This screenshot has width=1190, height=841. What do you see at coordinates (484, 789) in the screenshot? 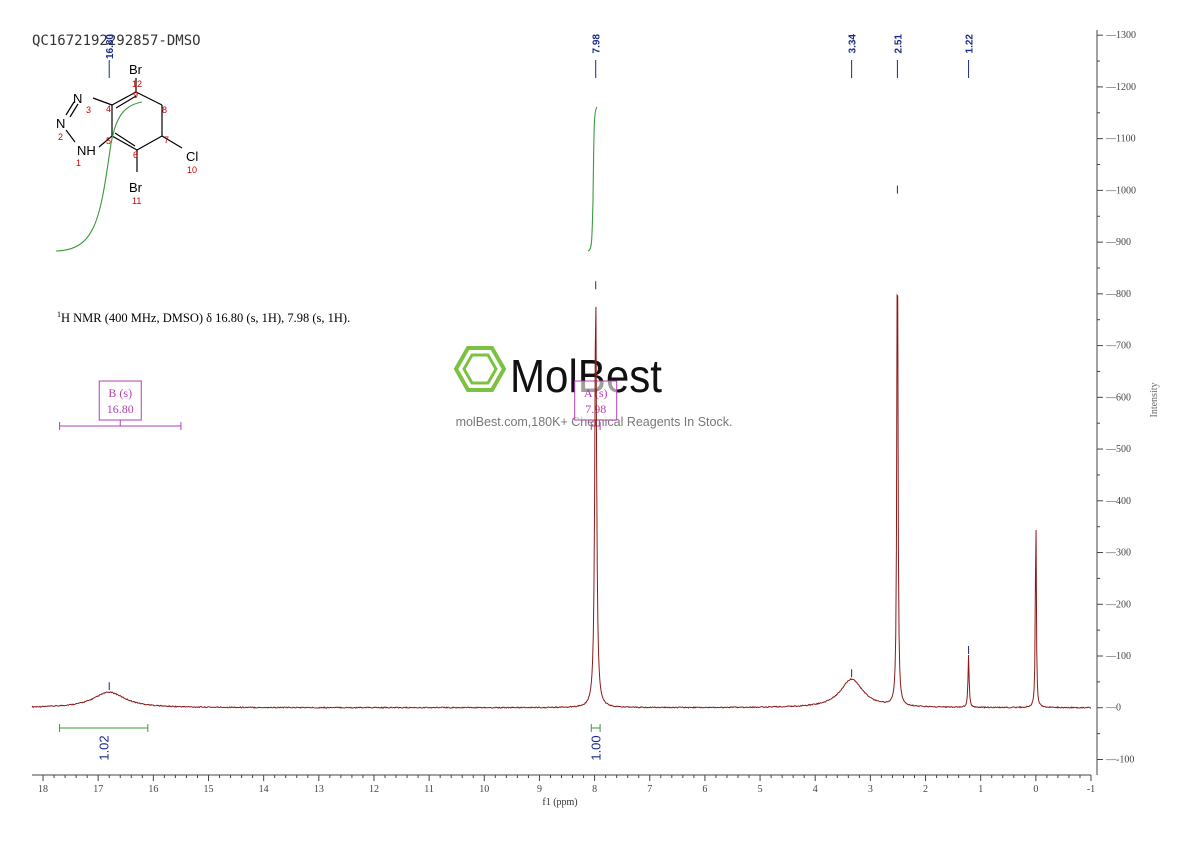
I see `x-tick-label: 10` at bounding box center [484, 789].